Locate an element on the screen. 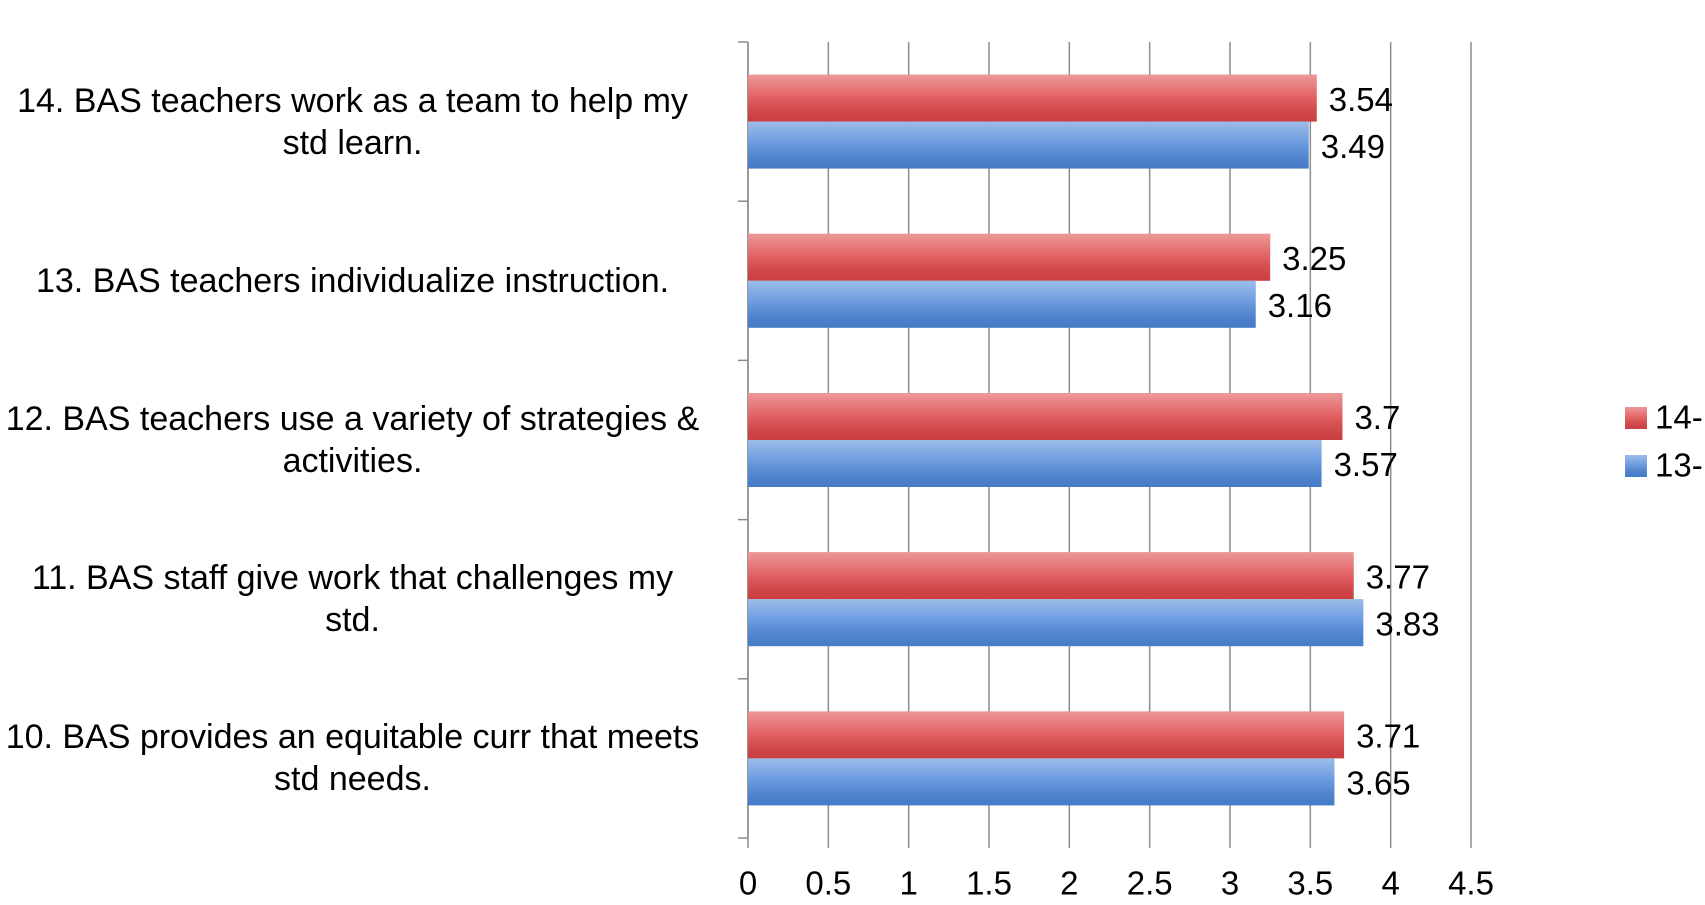  data-label: 3.7 is located at coordinates (1377, 417).